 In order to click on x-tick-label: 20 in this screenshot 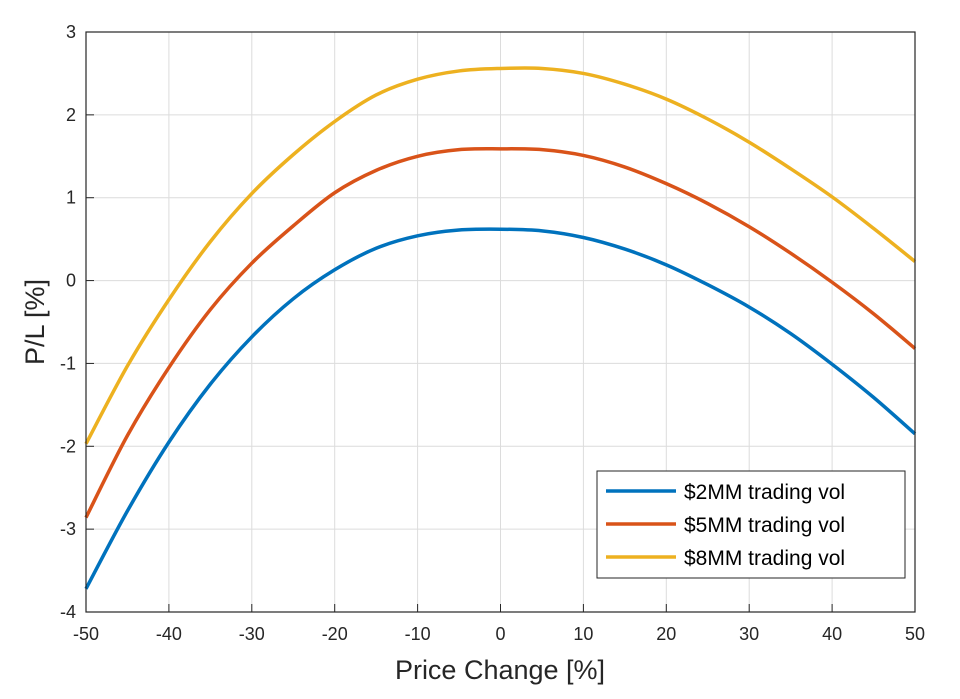, I will do `click(666, 634)`.